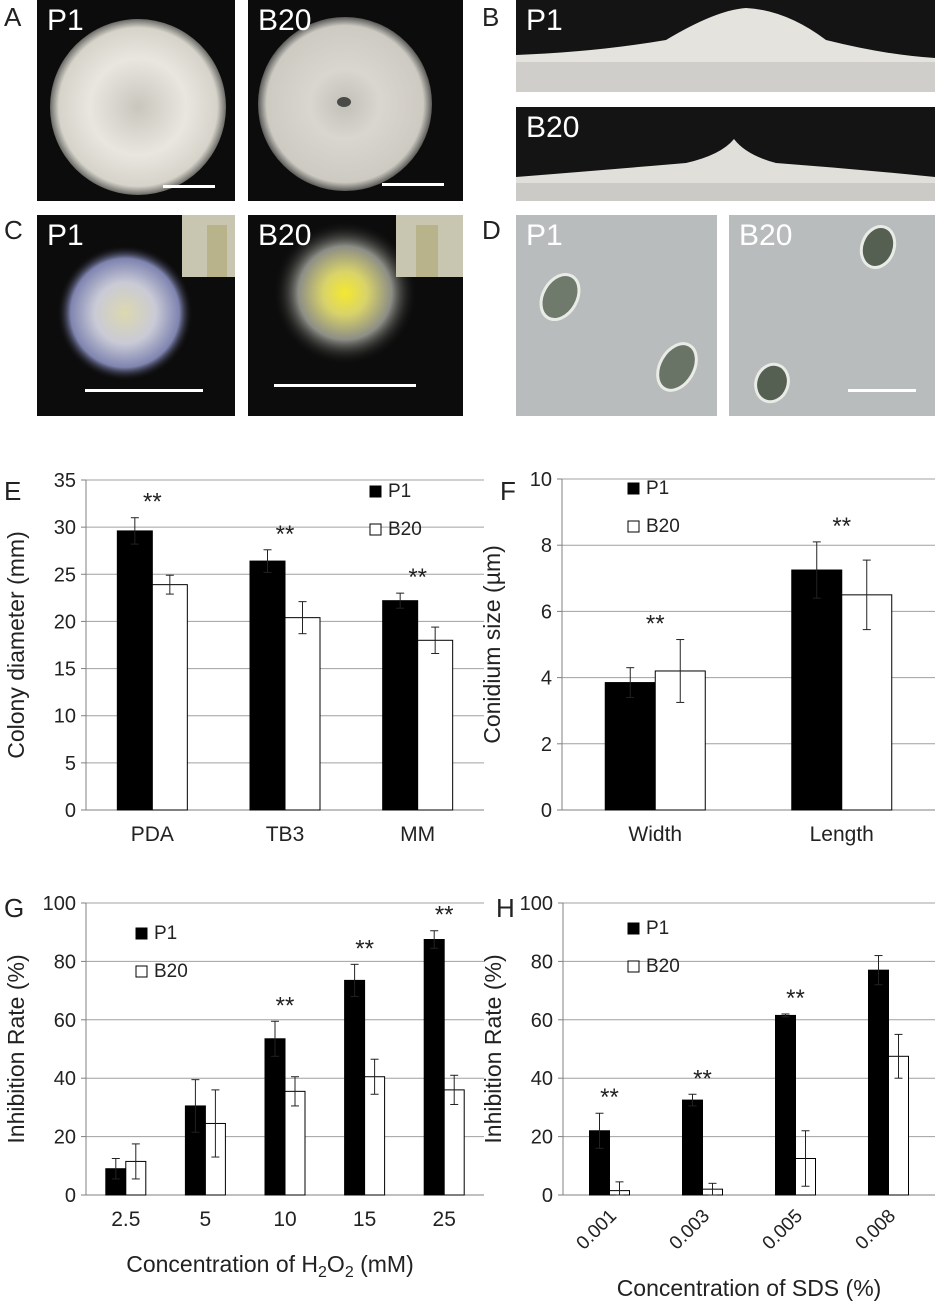 The width and height of the screenshot is (935, 1305). What do you see at coordinates (284, 1219) in the screenshot?
I see `x-tick-label: 10` at bounding box center [284, 1219].